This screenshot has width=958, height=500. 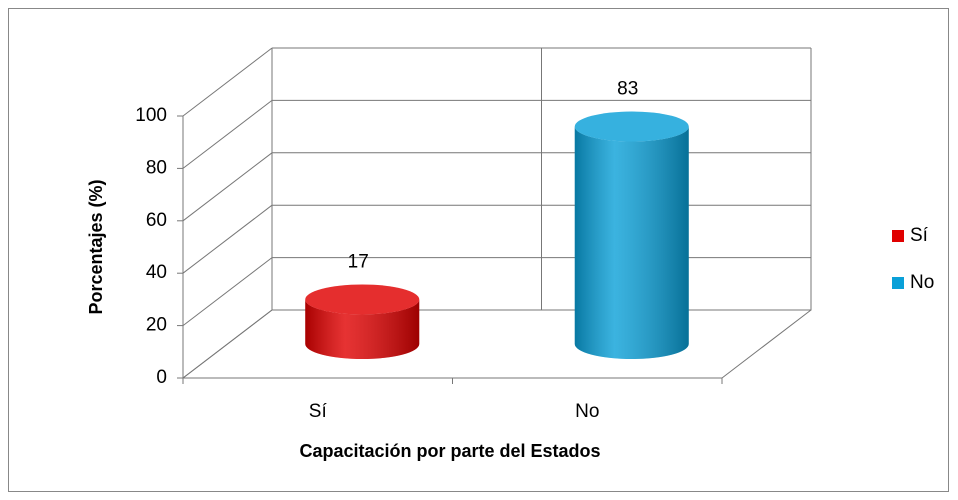 What do you see at coordinates (919, 235) in the screenshot?
I see `legend-label: Sí` at bounding box center [919, 235].